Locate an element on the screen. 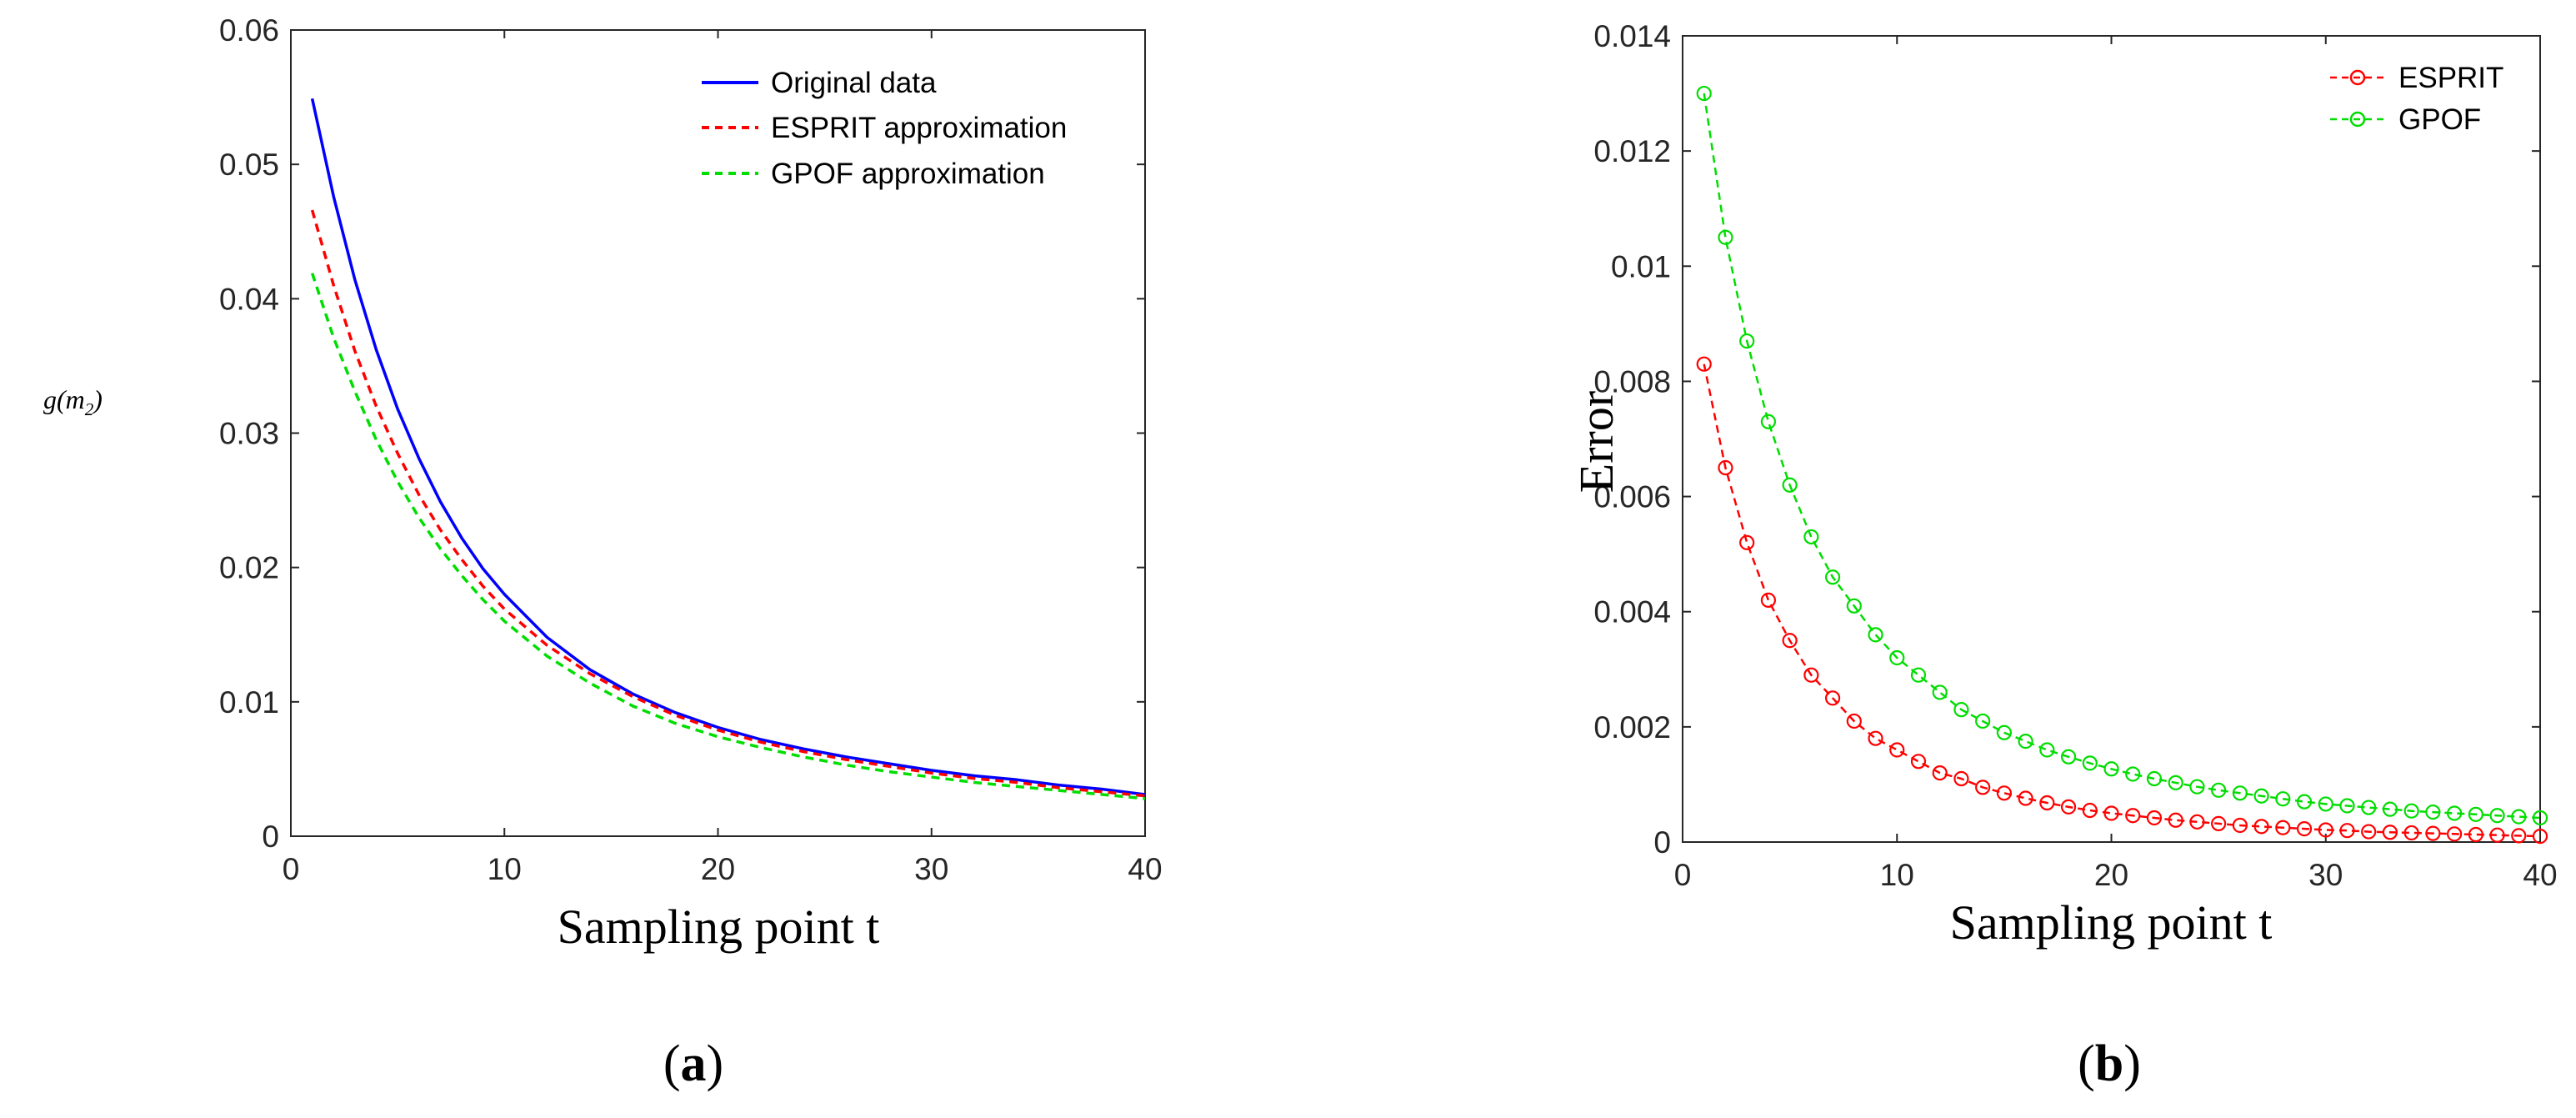 This screenshot has height=1118, width=2576. legend-a-label-original: Original data is located at coordinates (854, 83).